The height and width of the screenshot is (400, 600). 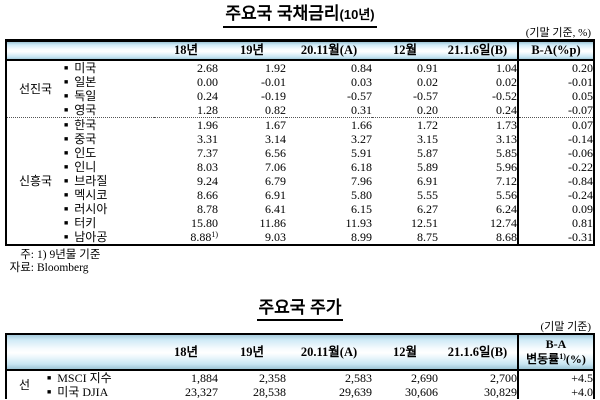 What do you see at coordinates (555, 96) in the screenshot?
I see `ba-cell: 0.05` at bounding box center [555, 96].